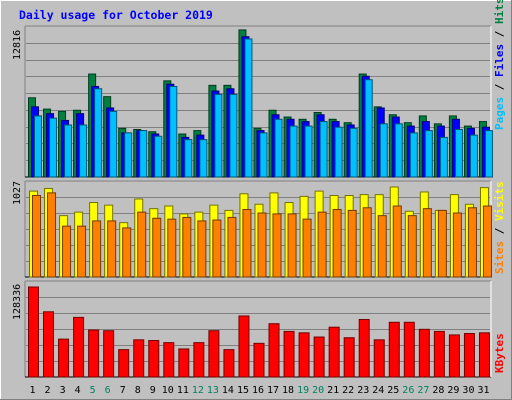  I want to click on legend-pages: Pages, so click(499, 113).